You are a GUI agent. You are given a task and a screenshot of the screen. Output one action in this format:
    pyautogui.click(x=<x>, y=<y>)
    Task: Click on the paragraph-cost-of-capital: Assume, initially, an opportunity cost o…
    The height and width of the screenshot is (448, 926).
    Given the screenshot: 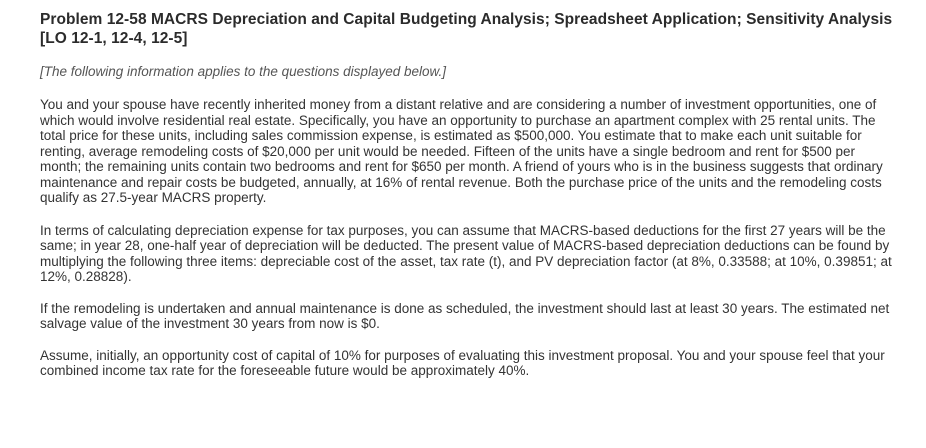 What is the action you would take?
    pyautogui.click(x=462, y=363)
    